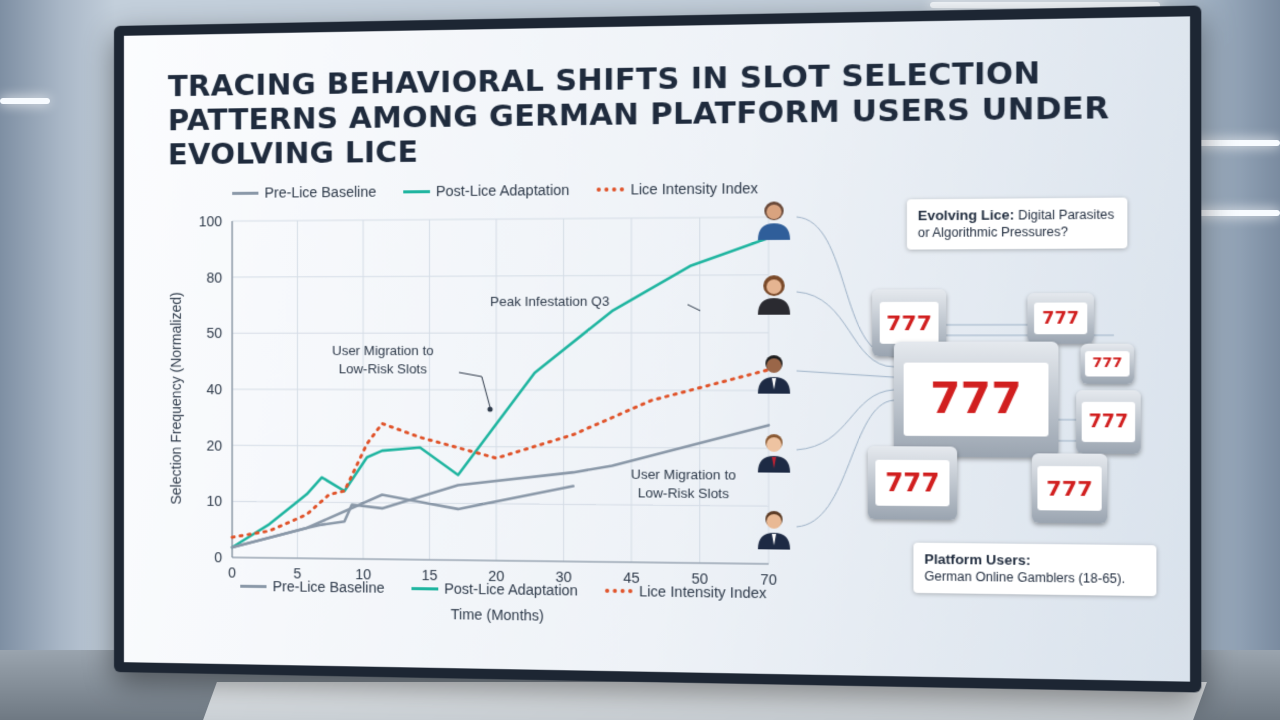 The width and height of the screenshot is (1280, 720). Describe the element at coordinates (1024, 577) in the screenshot. I see `info-box-text: German Online Gamblers (18-65).` at that location.